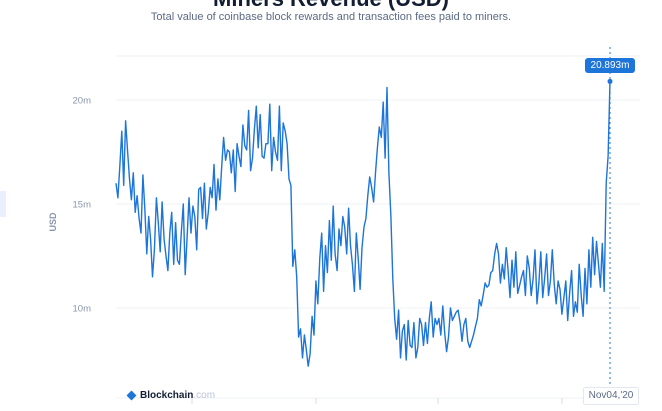  What do you see at coordinates (610, 65) in the screenshot?
I see `value-tooltip: 20.893m` at bounding box center [610, 65].